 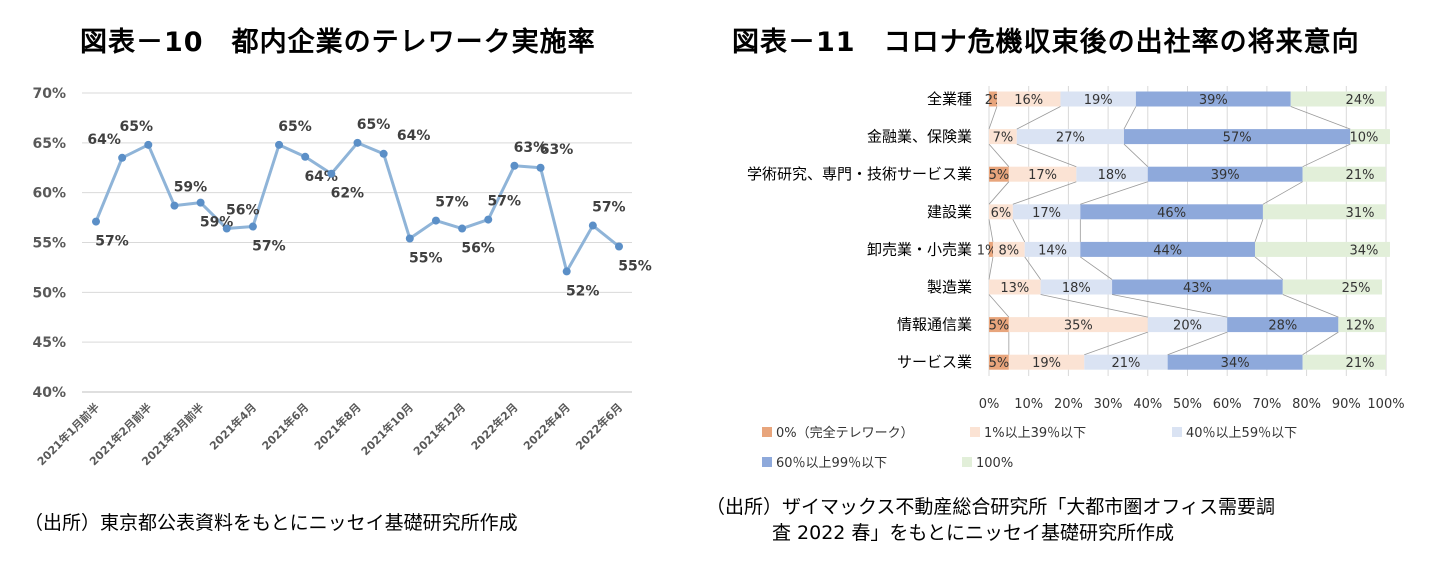 What do you see at coordinates (989, 404) in the screenshot?
I see `x-tick-label: 0%` at bounding box center [989, 404].